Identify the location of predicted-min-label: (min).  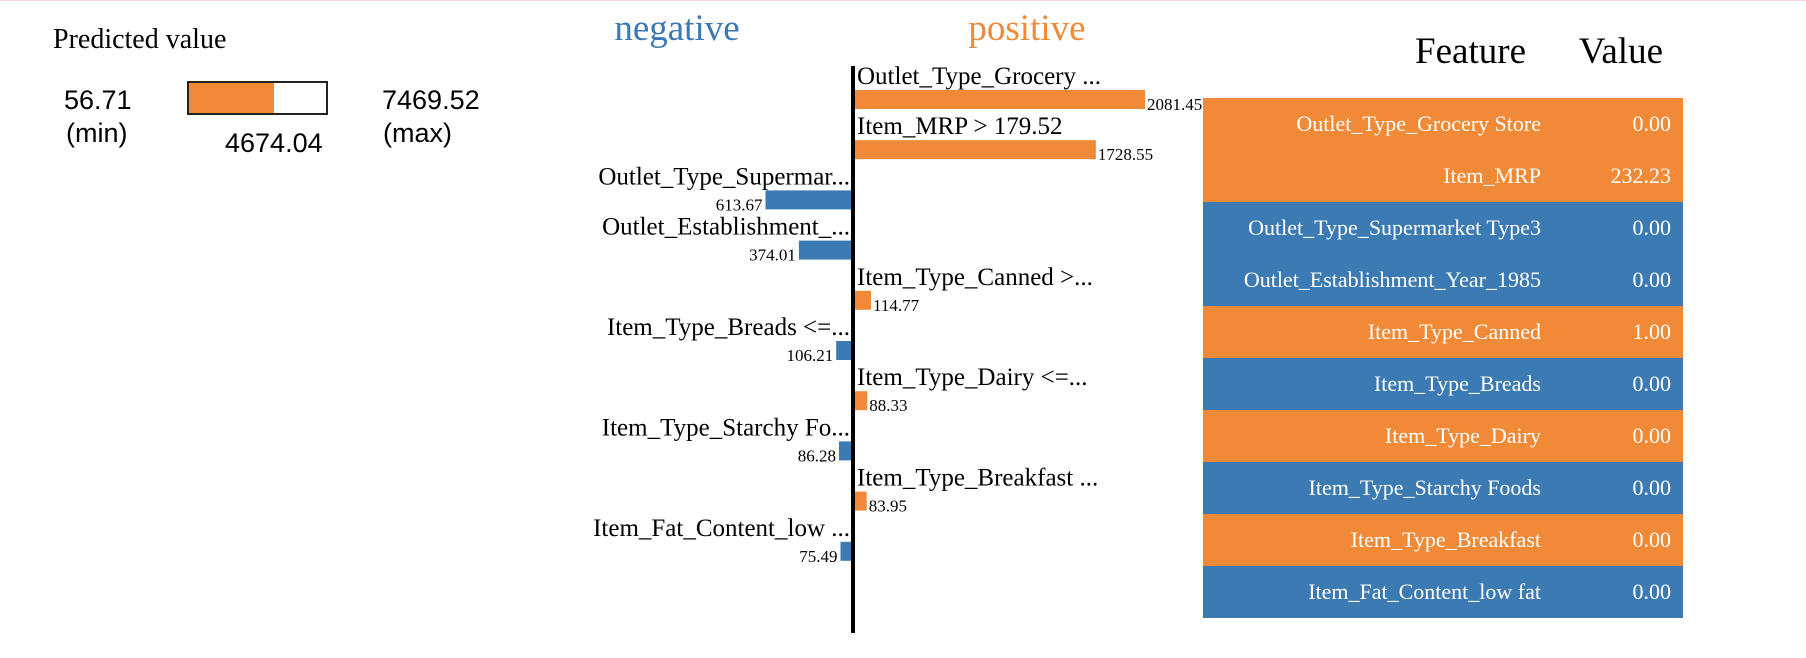
(97, 133).